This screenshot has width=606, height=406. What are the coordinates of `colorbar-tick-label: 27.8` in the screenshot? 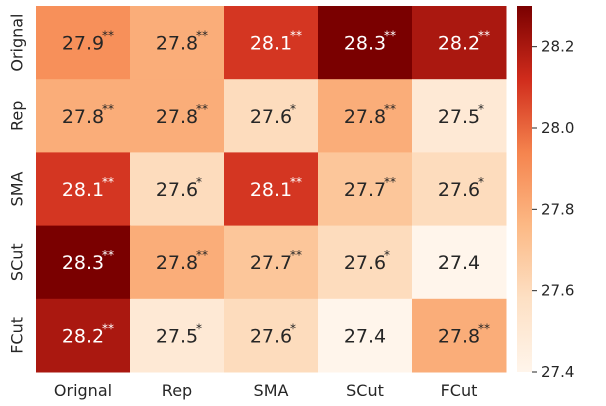 It's located at (557, 209).